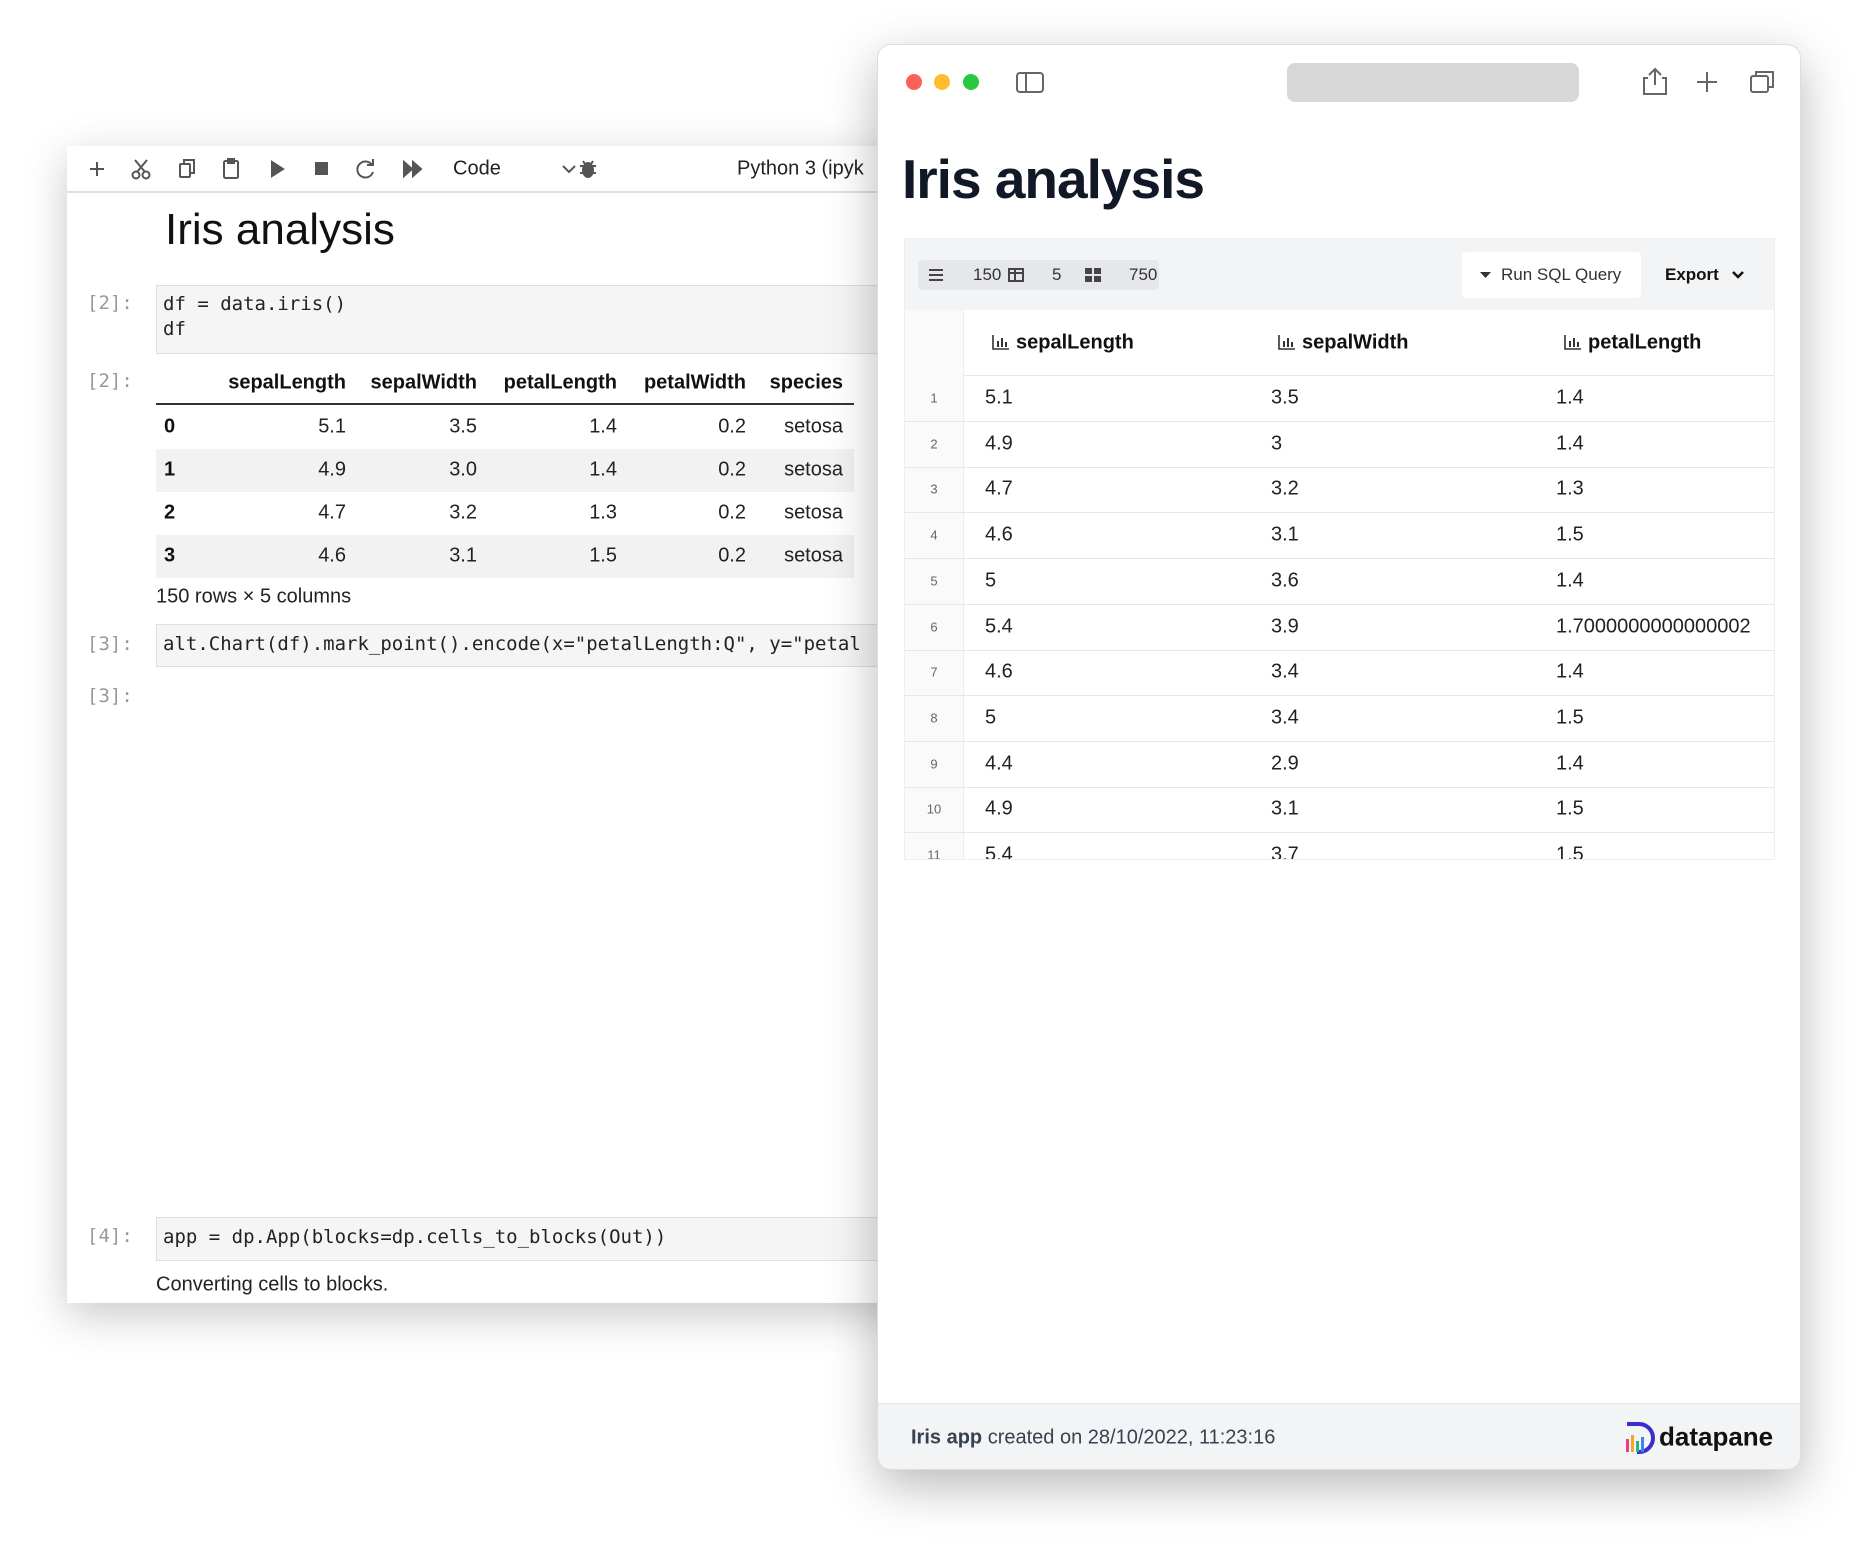  What do you see at coordinates (477, 168) in the screenshot?
I see `cell-type: Code` at bounding box center [477, 168].